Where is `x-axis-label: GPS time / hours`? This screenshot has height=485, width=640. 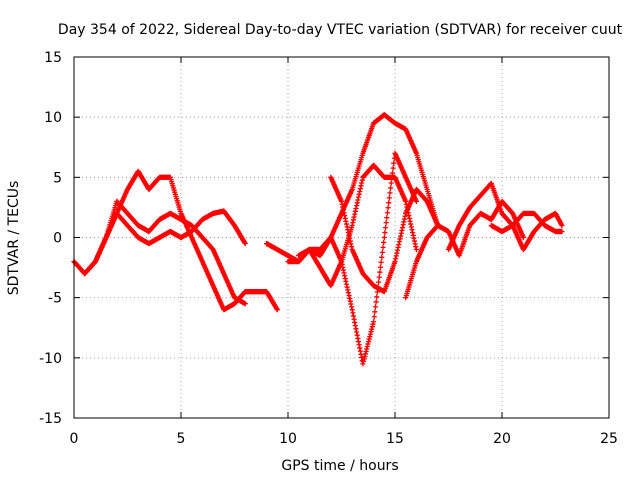 x-axis-label: GPS time / hours is located at coordinates (339, 466).